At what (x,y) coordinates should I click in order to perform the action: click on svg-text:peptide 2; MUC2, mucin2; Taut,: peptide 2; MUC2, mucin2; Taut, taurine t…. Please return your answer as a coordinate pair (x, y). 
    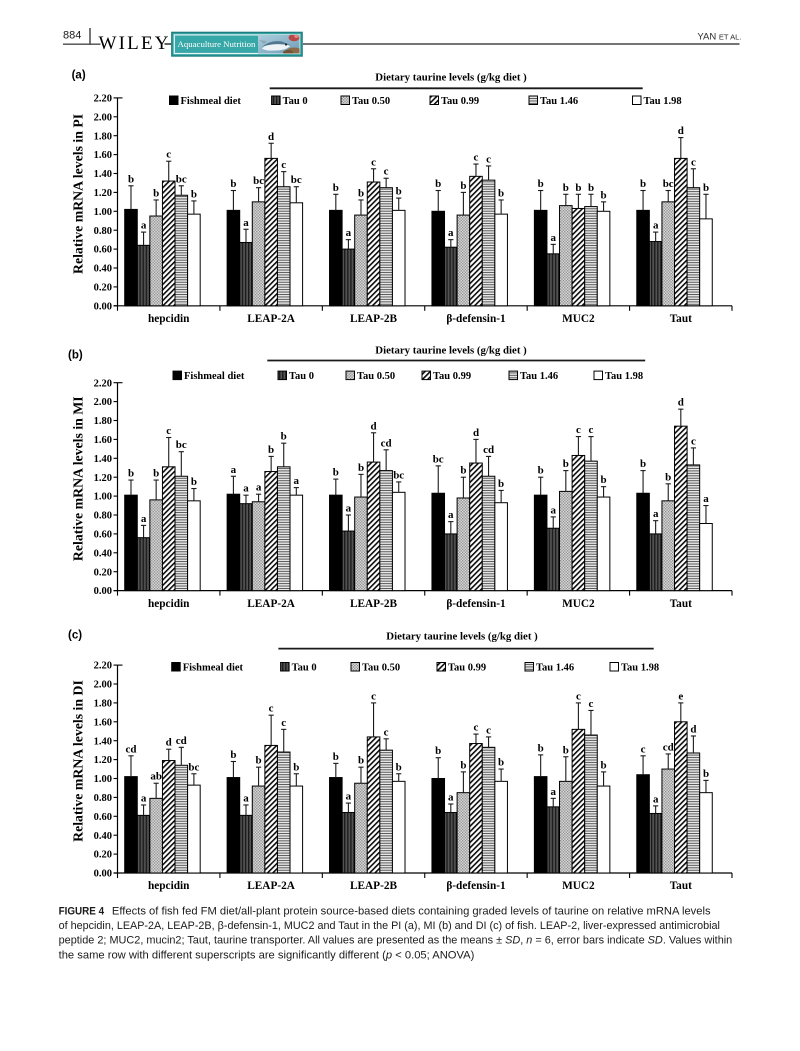
    Looking at the image, I should click on (396, 941).